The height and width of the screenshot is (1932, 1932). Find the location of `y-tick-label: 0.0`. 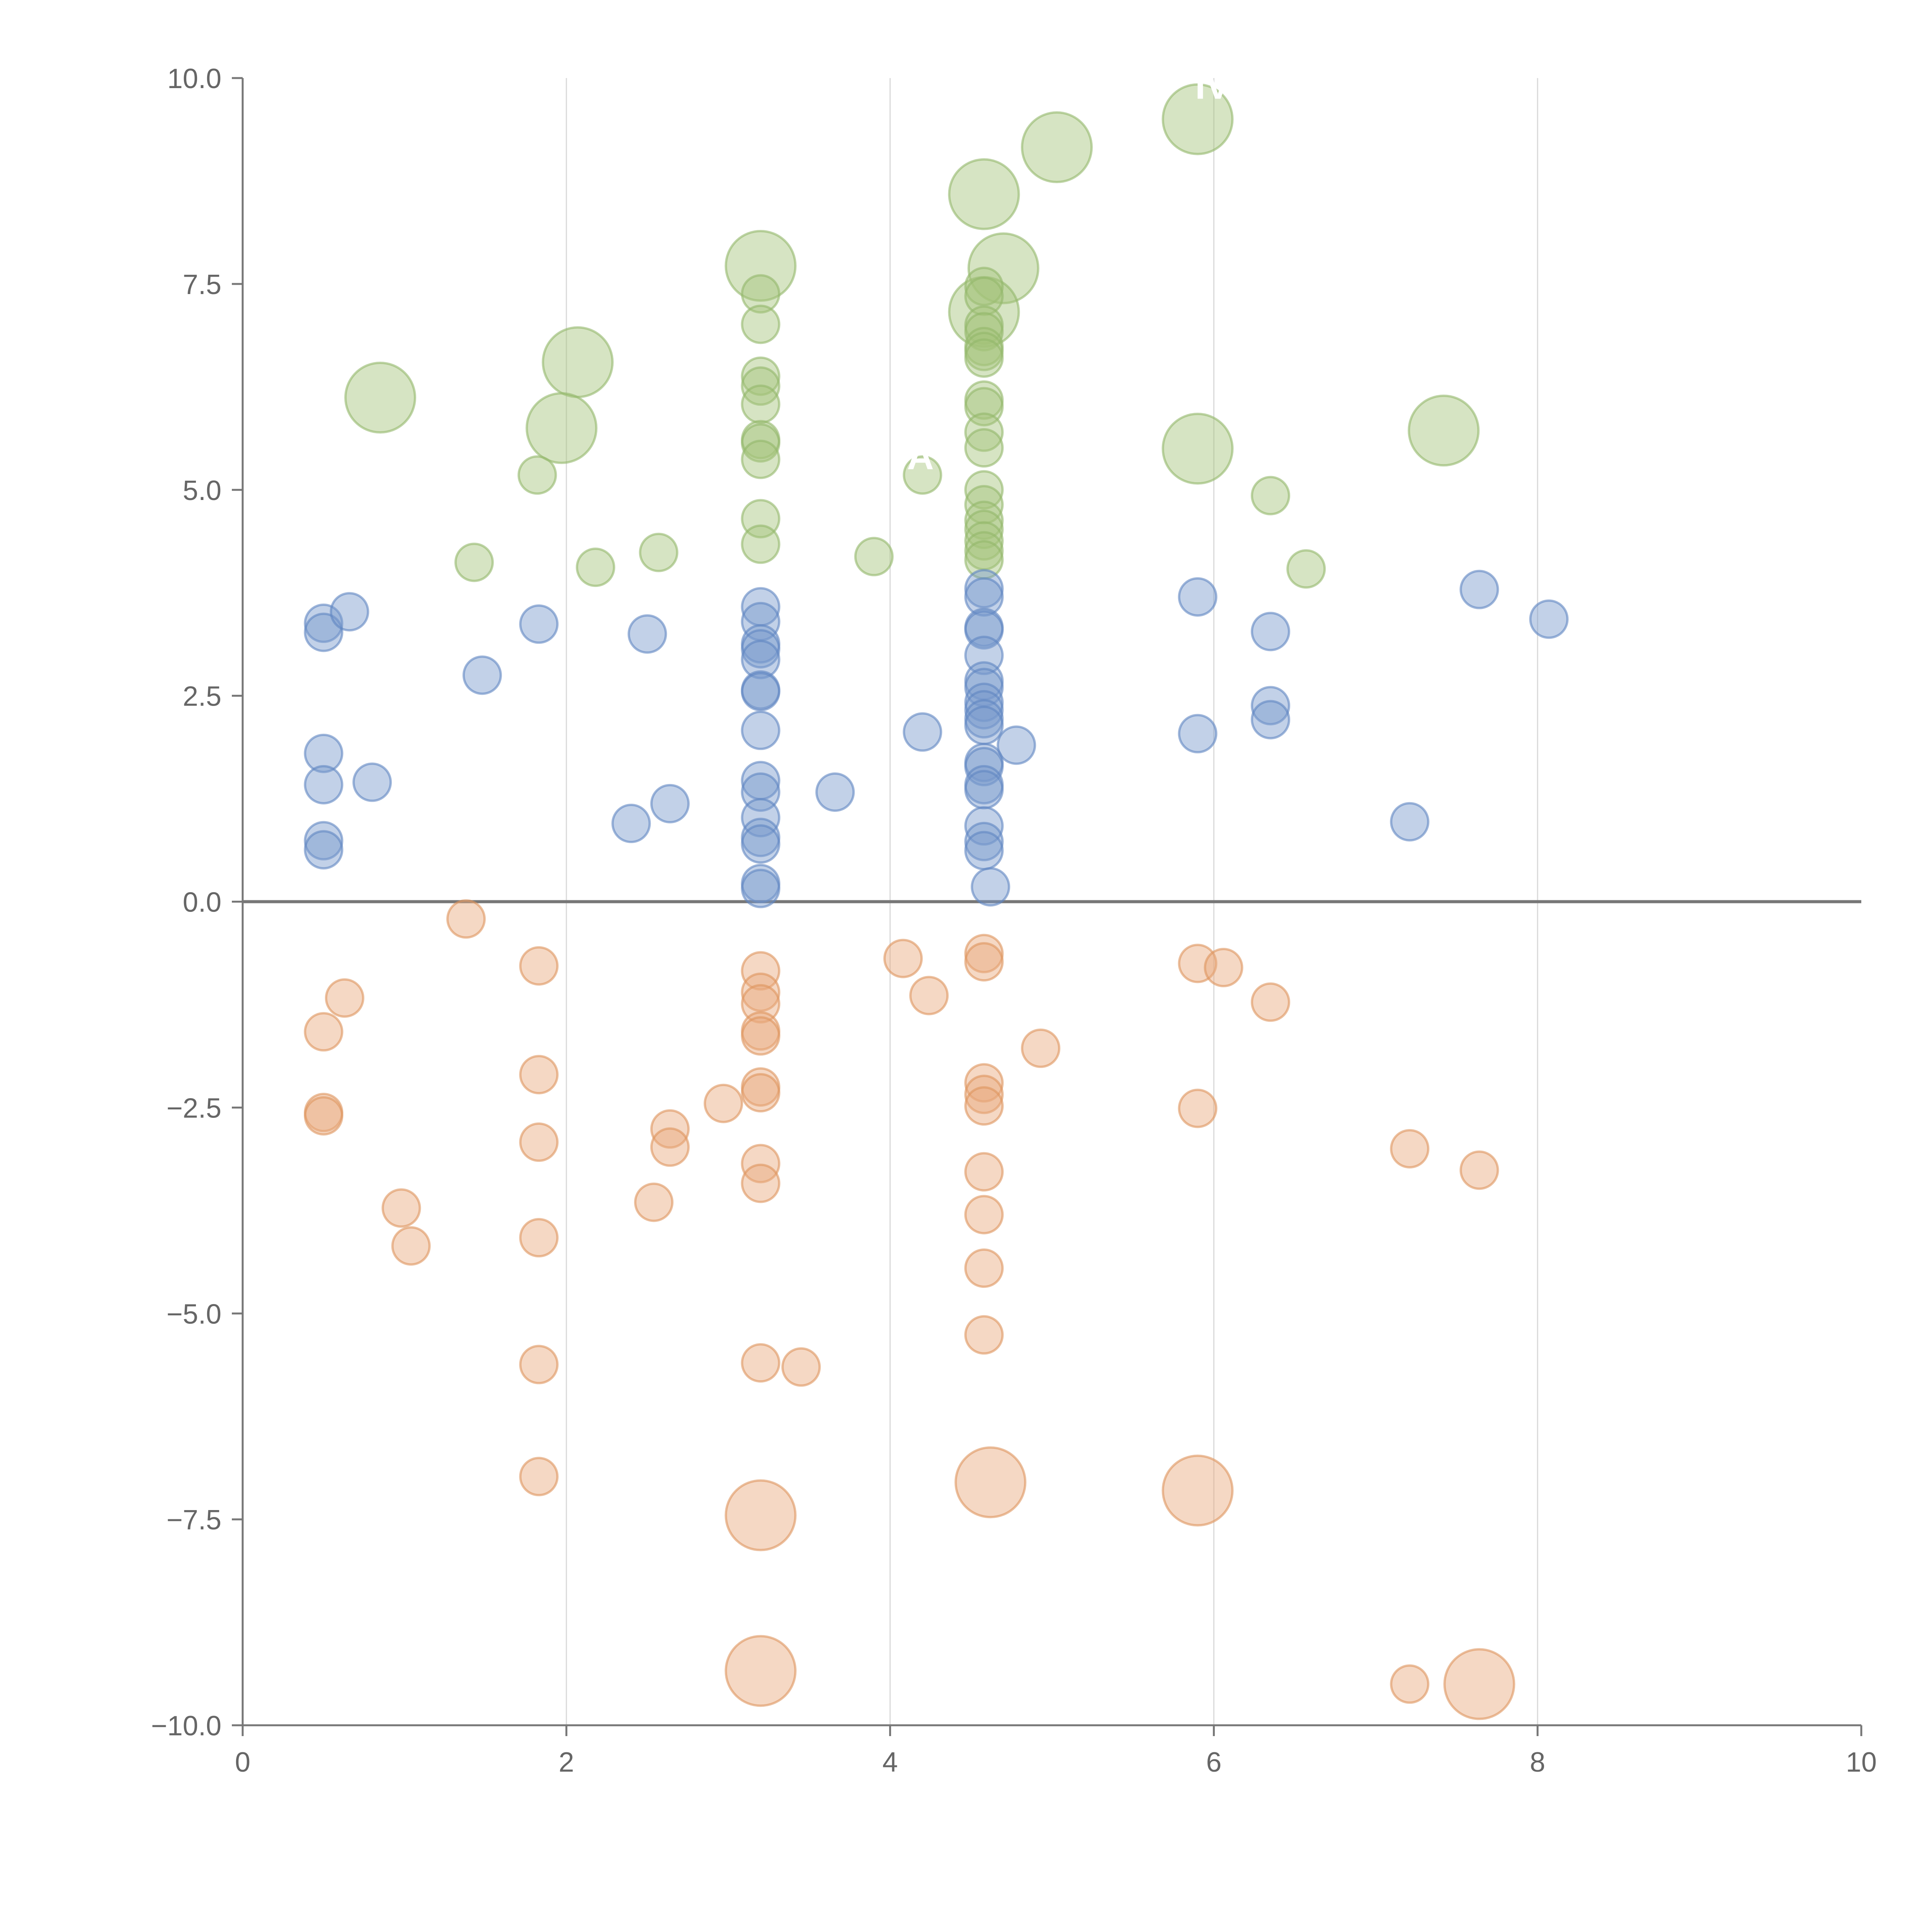

y-tick-label: 0.0 is located at coordinates (202, 903).